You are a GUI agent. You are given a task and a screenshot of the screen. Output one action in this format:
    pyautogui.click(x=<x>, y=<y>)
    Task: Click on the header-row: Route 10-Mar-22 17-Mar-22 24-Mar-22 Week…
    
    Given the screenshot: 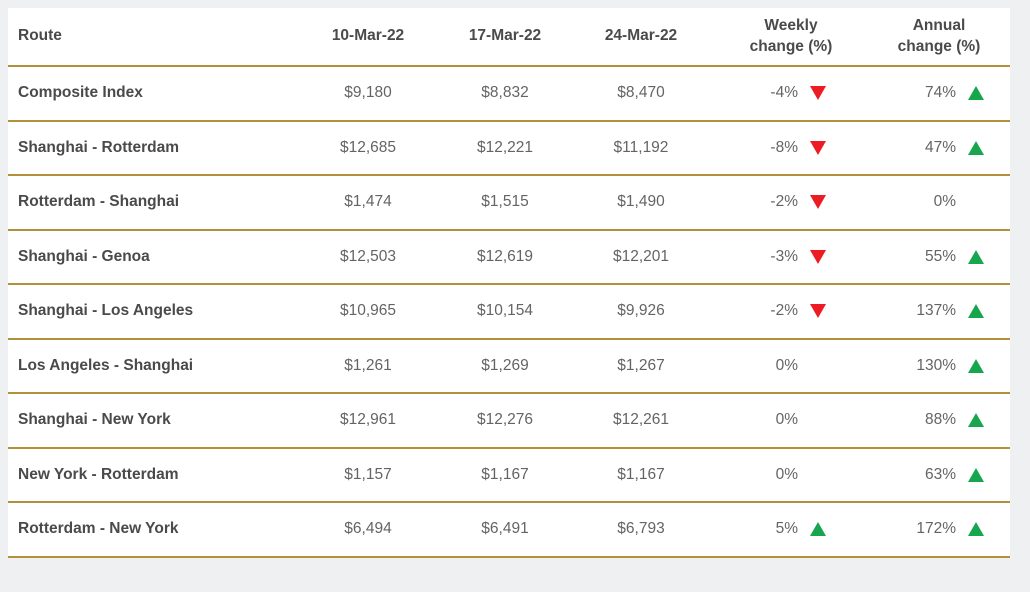 What is the action you would take?
    pyautogui.click(x=509, y=37)
    